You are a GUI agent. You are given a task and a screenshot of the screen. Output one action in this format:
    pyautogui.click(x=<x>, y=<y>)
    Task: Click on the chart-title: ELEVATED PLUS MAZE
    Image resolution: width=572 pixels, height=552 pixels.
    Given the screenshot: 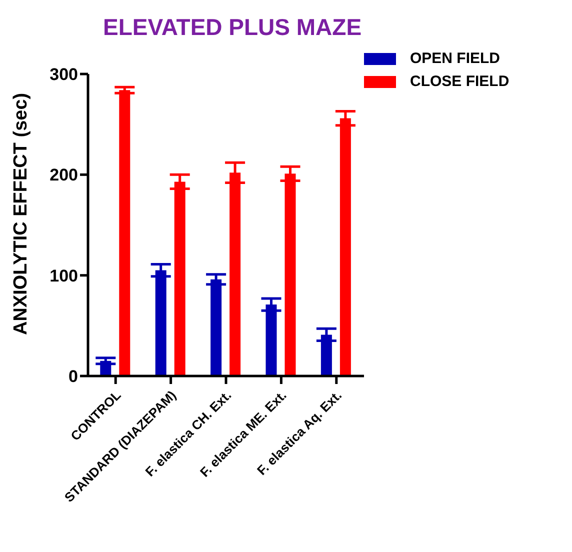 What is the action you would take?
    pyautogui.click(x=232, y=27)
    